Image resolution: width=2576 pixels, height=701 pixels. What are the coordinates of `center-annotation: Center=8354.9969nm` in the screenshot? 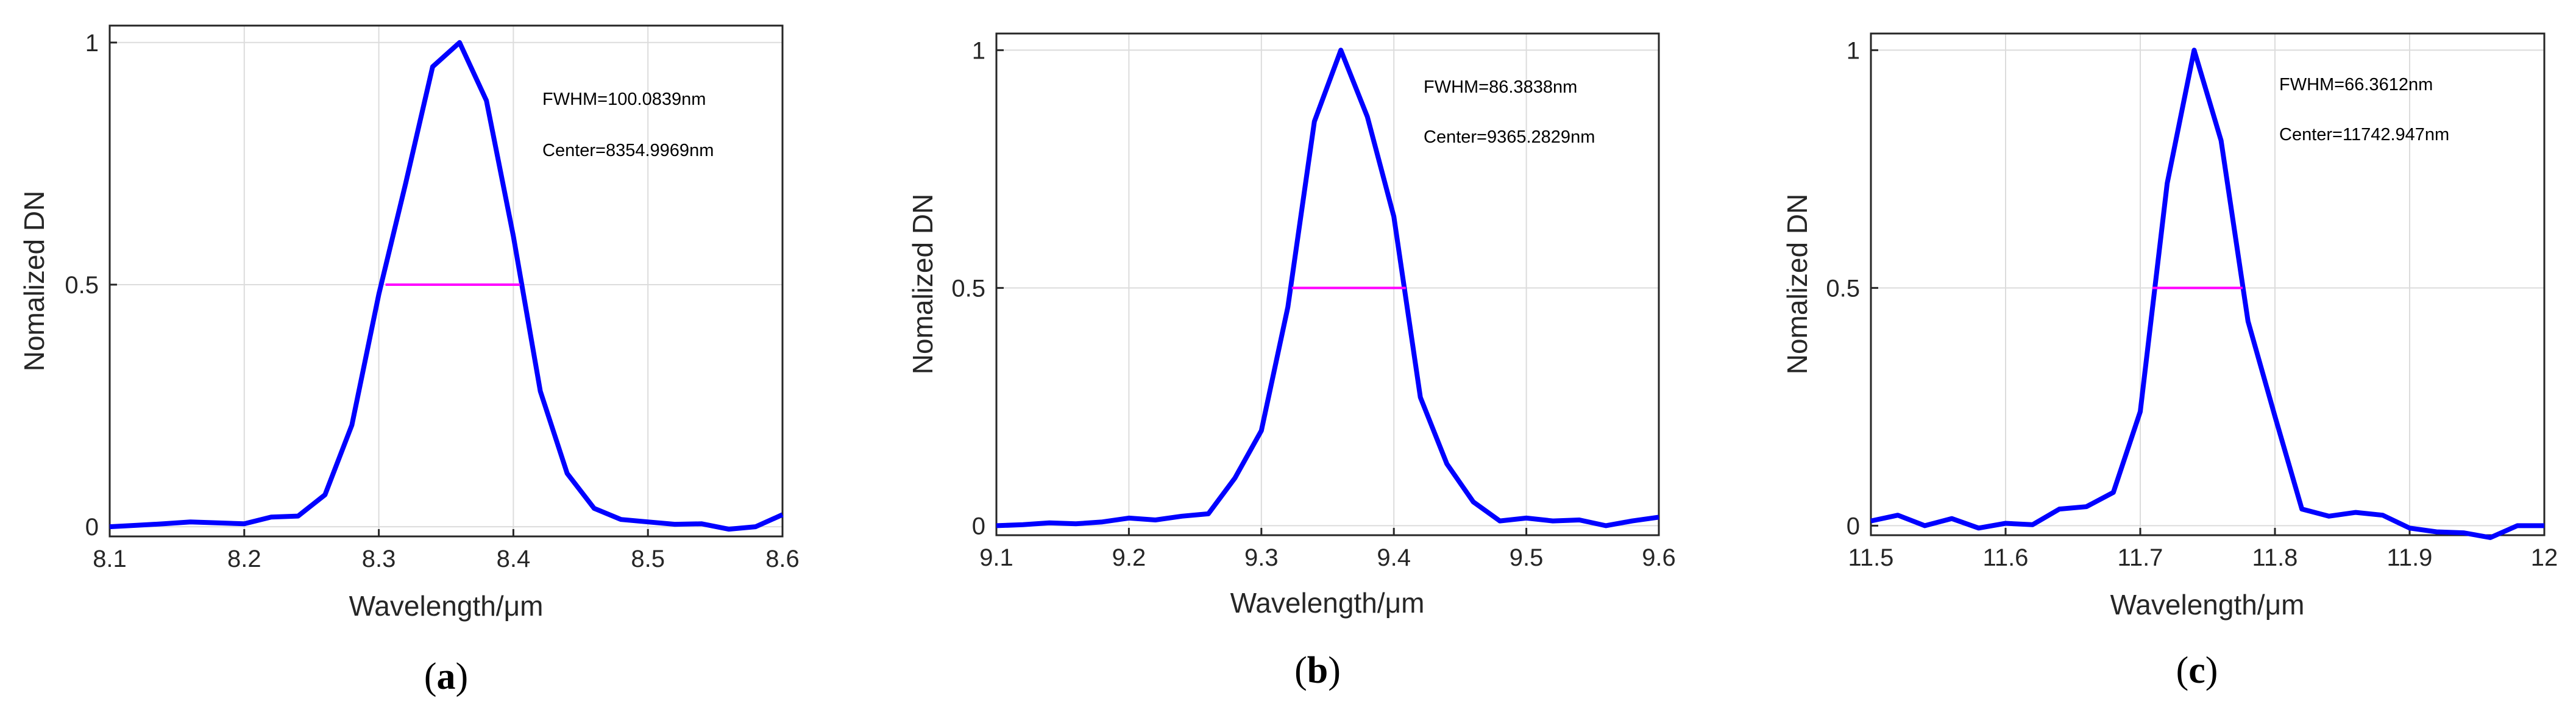 It's located at (628, 150).